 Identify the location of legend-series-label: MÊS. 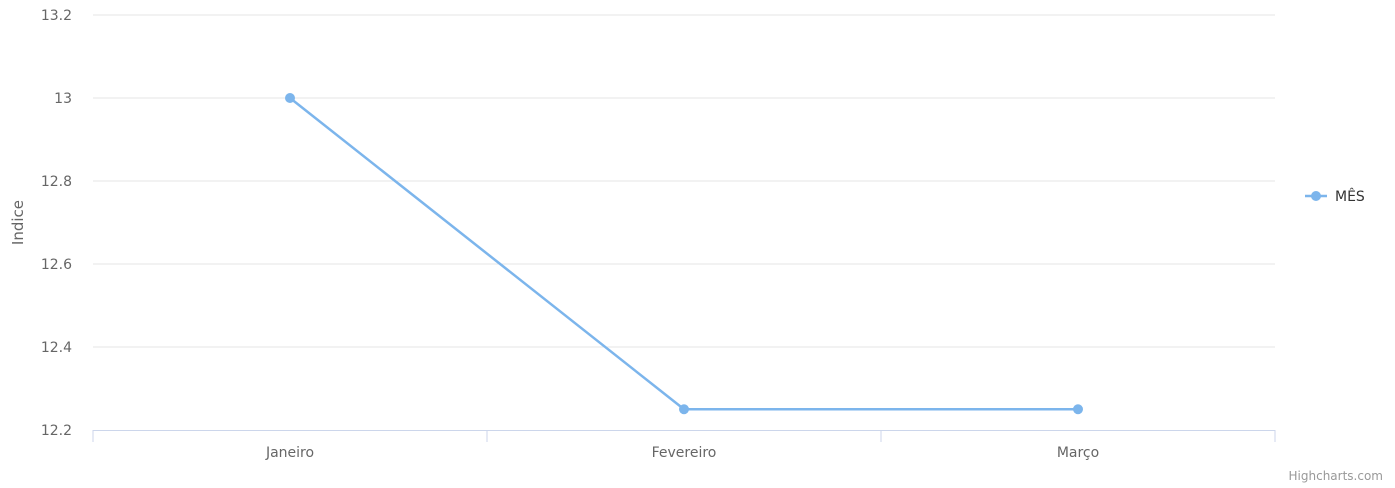
(1350, 196).